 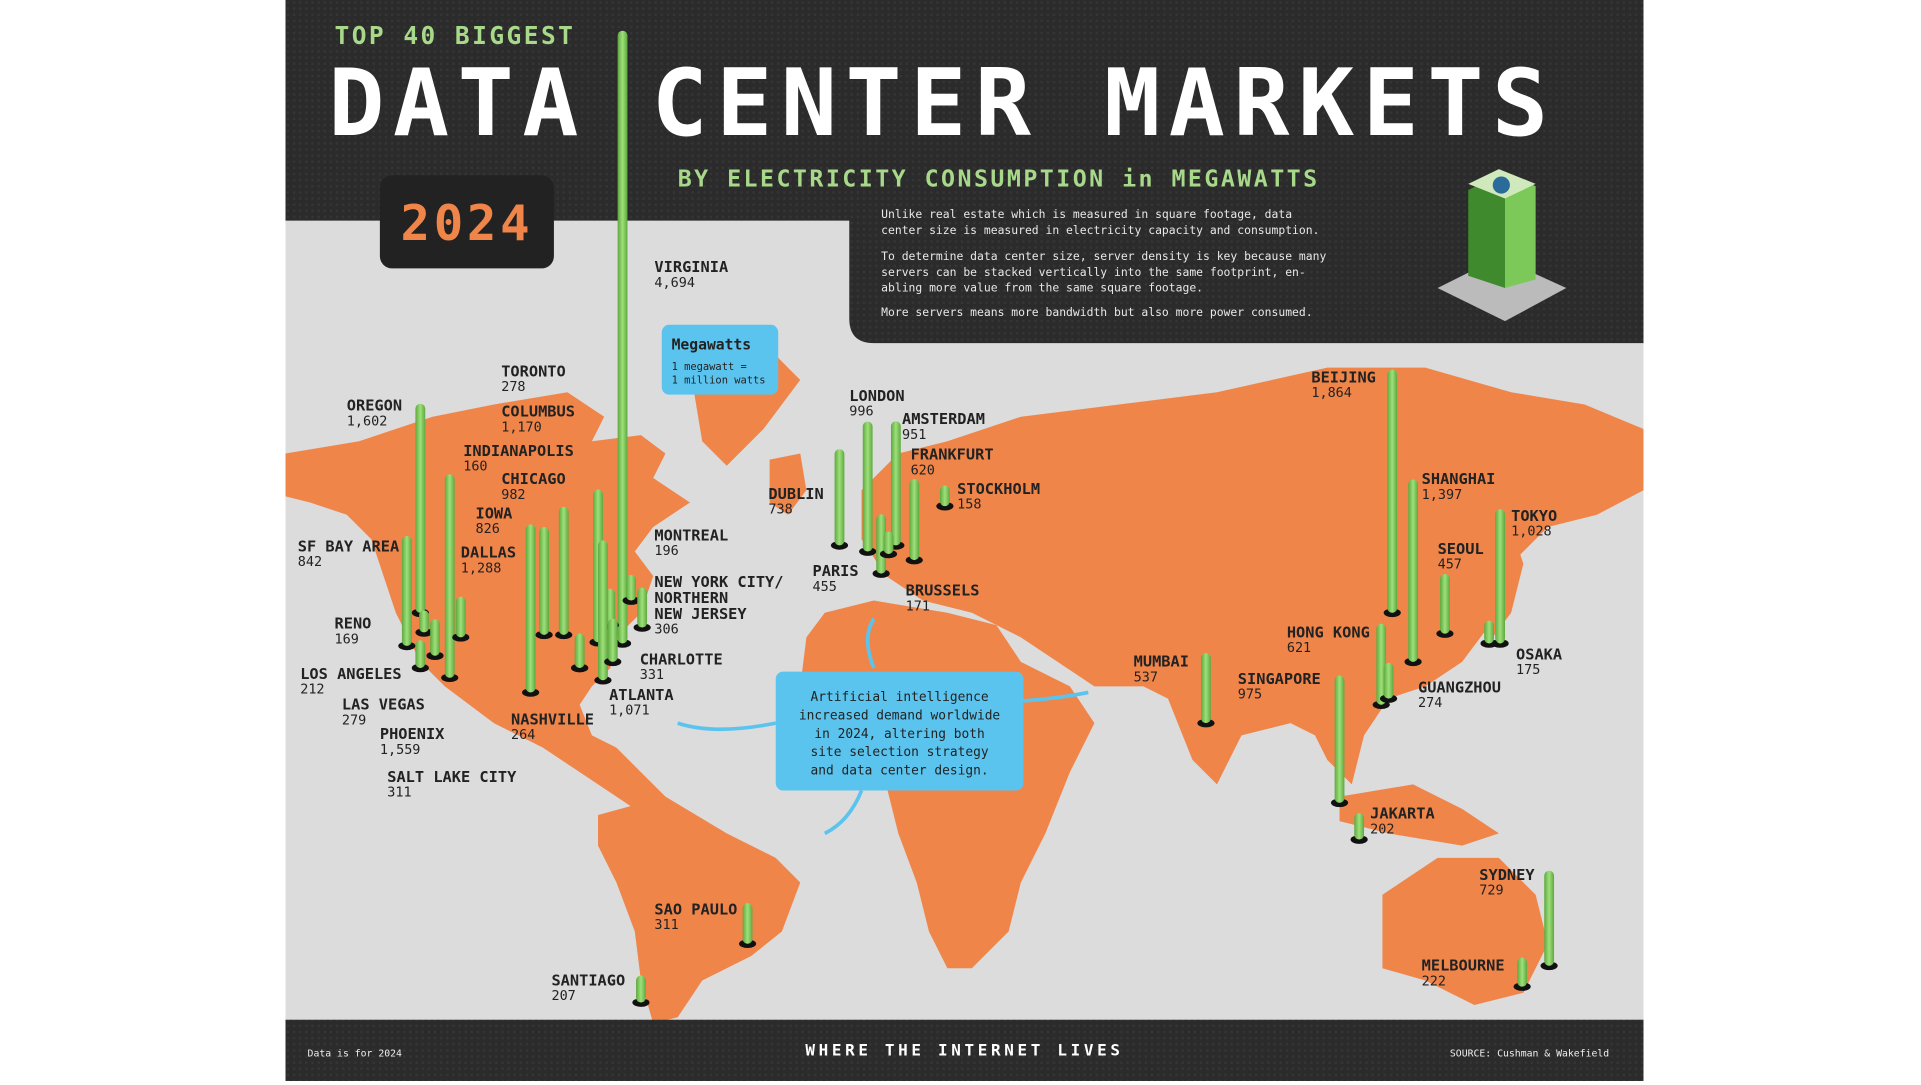 I want to click on data-label: 1,559, so click(x=400, y=750).